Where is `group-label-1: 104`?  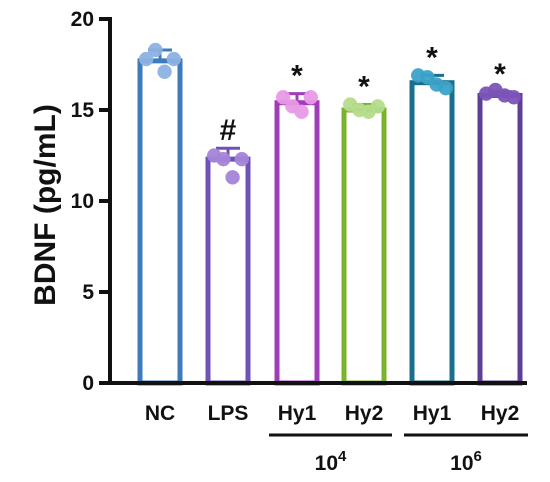
group-label-1: 104 is located at coordinates (331, 461).